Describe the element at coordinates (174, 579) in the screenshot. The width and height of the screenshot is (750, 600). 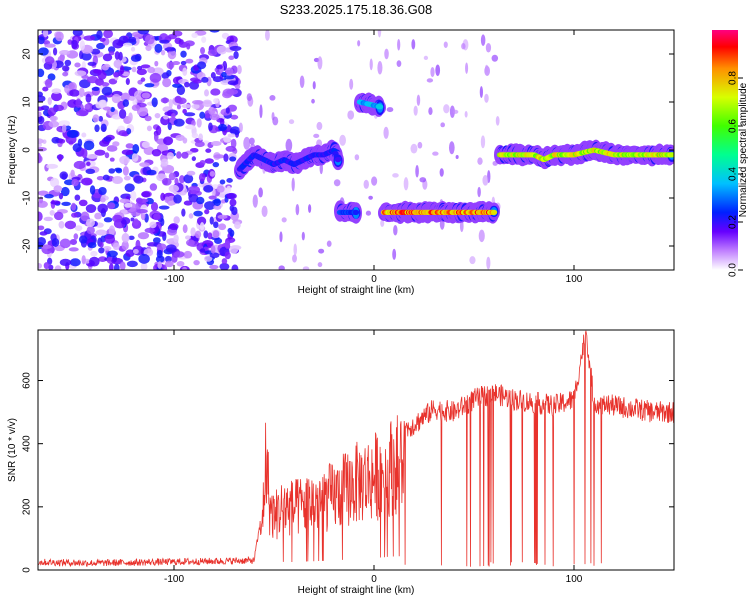
I see `x-tick-label: -100` at that location.